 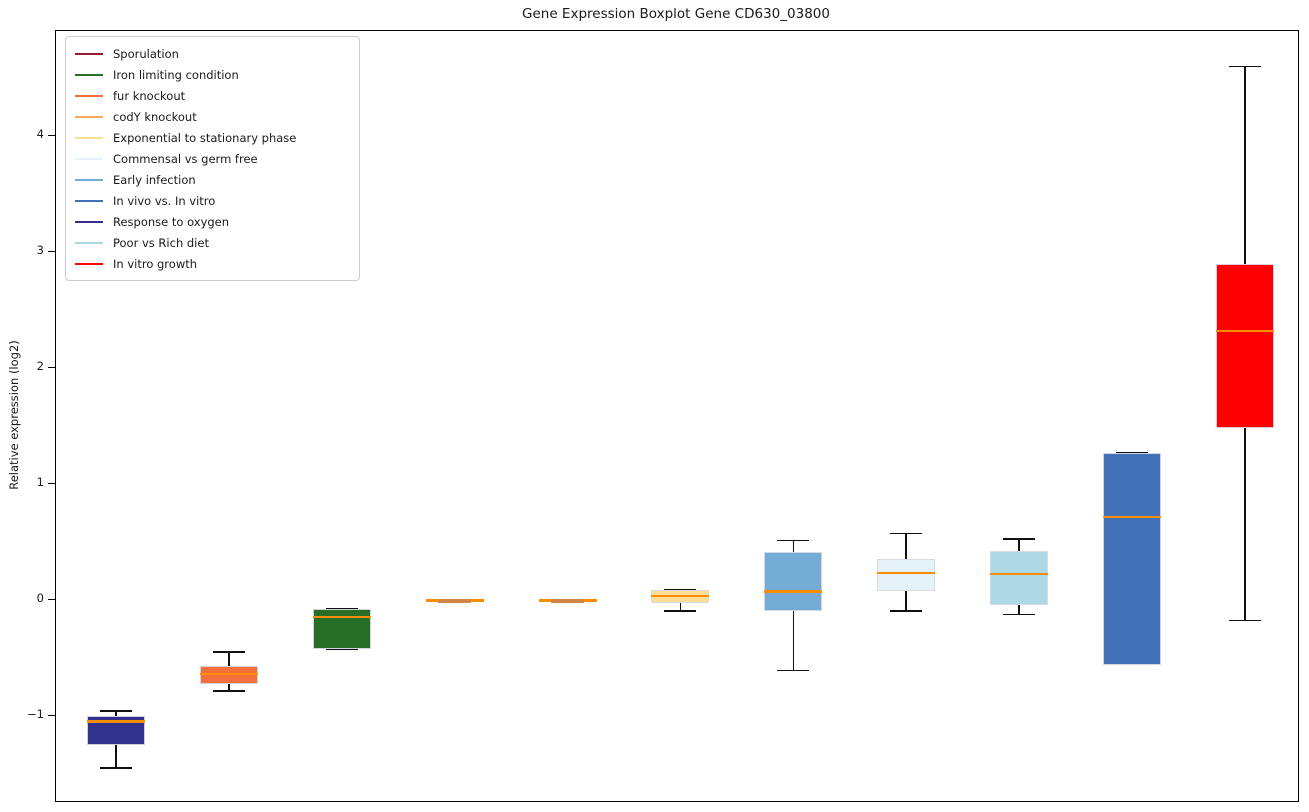 I want to click on legend-item-label: fur knockout, so click(x=149, y=95).